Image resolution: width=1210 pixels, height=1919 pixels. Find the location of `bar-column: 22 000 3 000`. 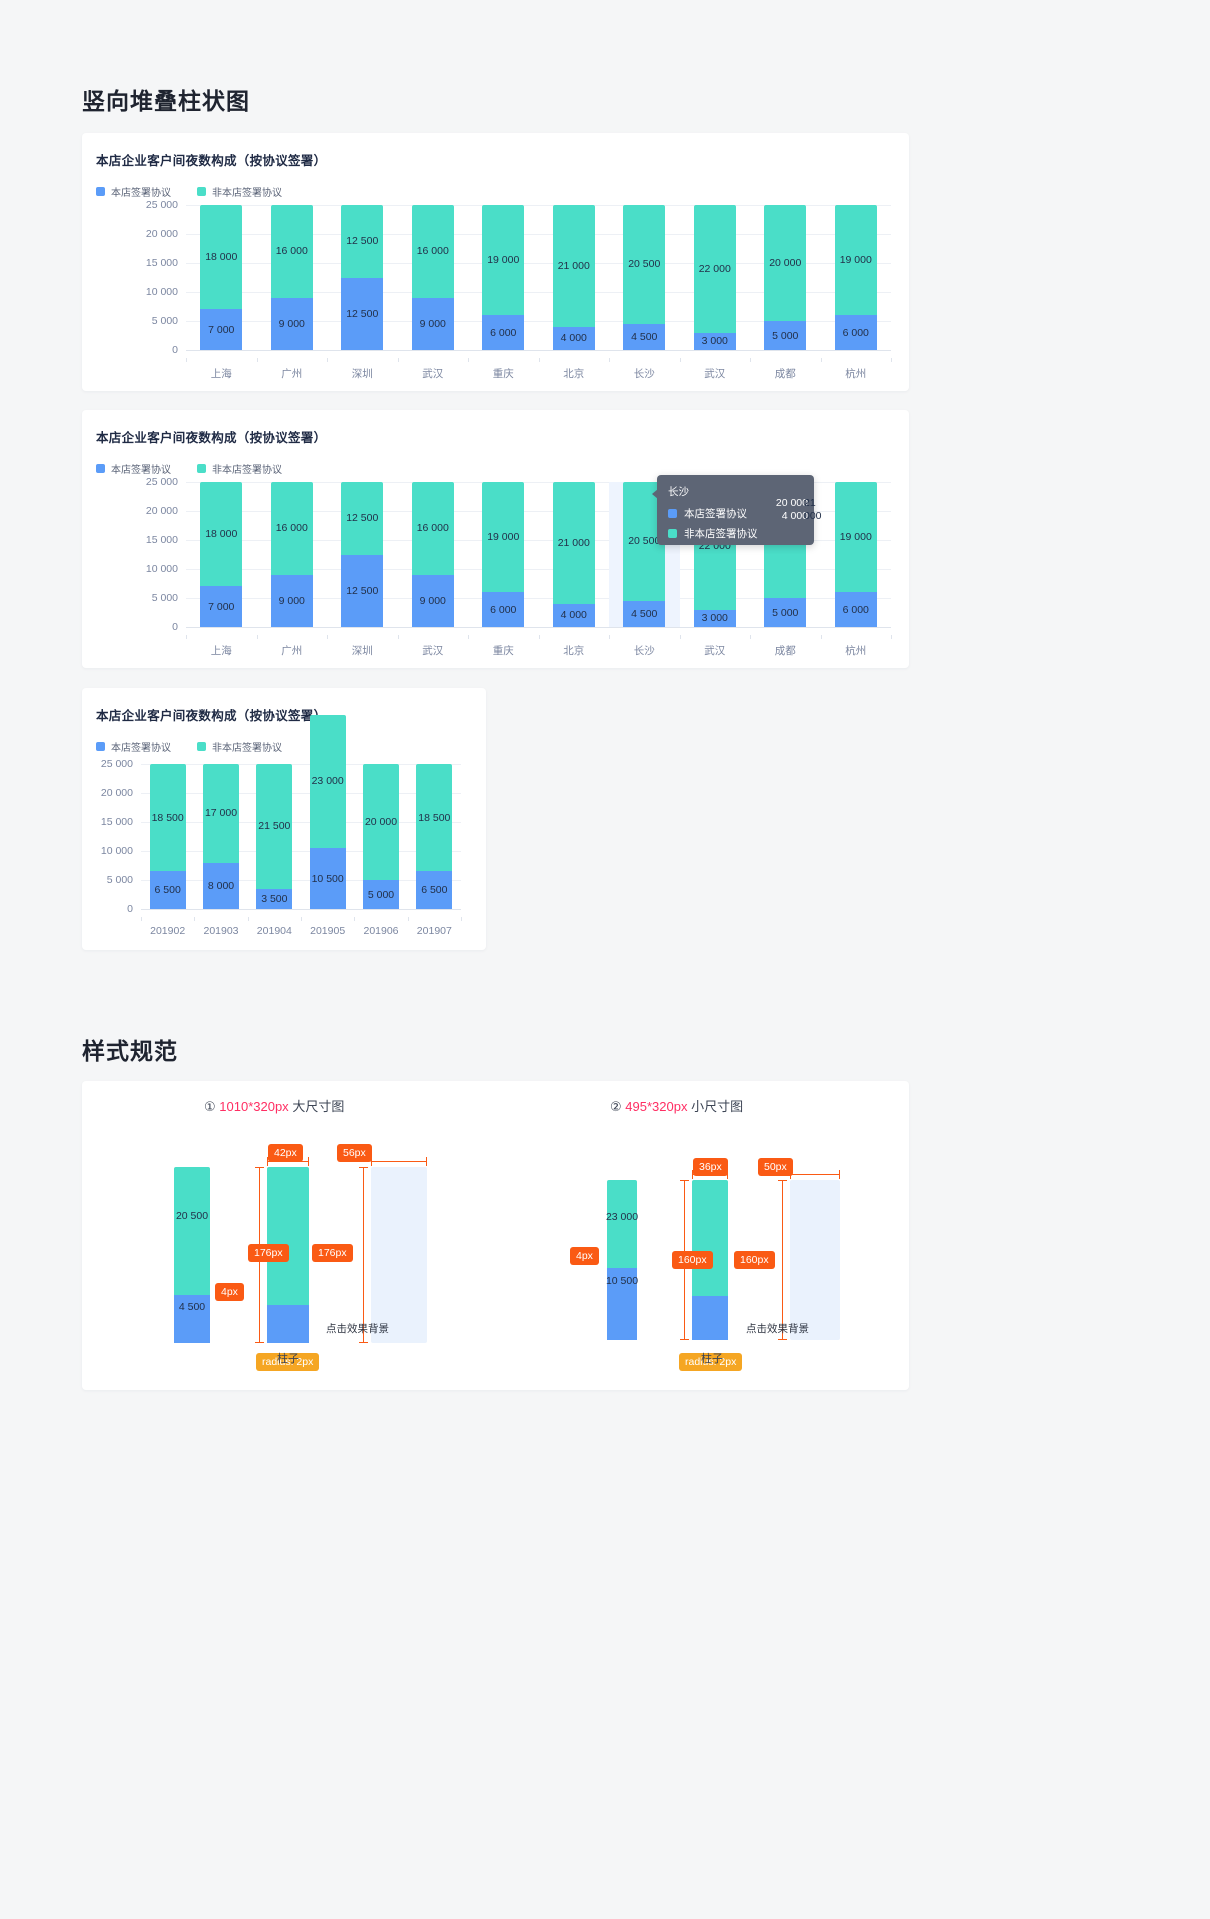

bar-column: 22 000 3 000 is located at coordinates (714, 277).